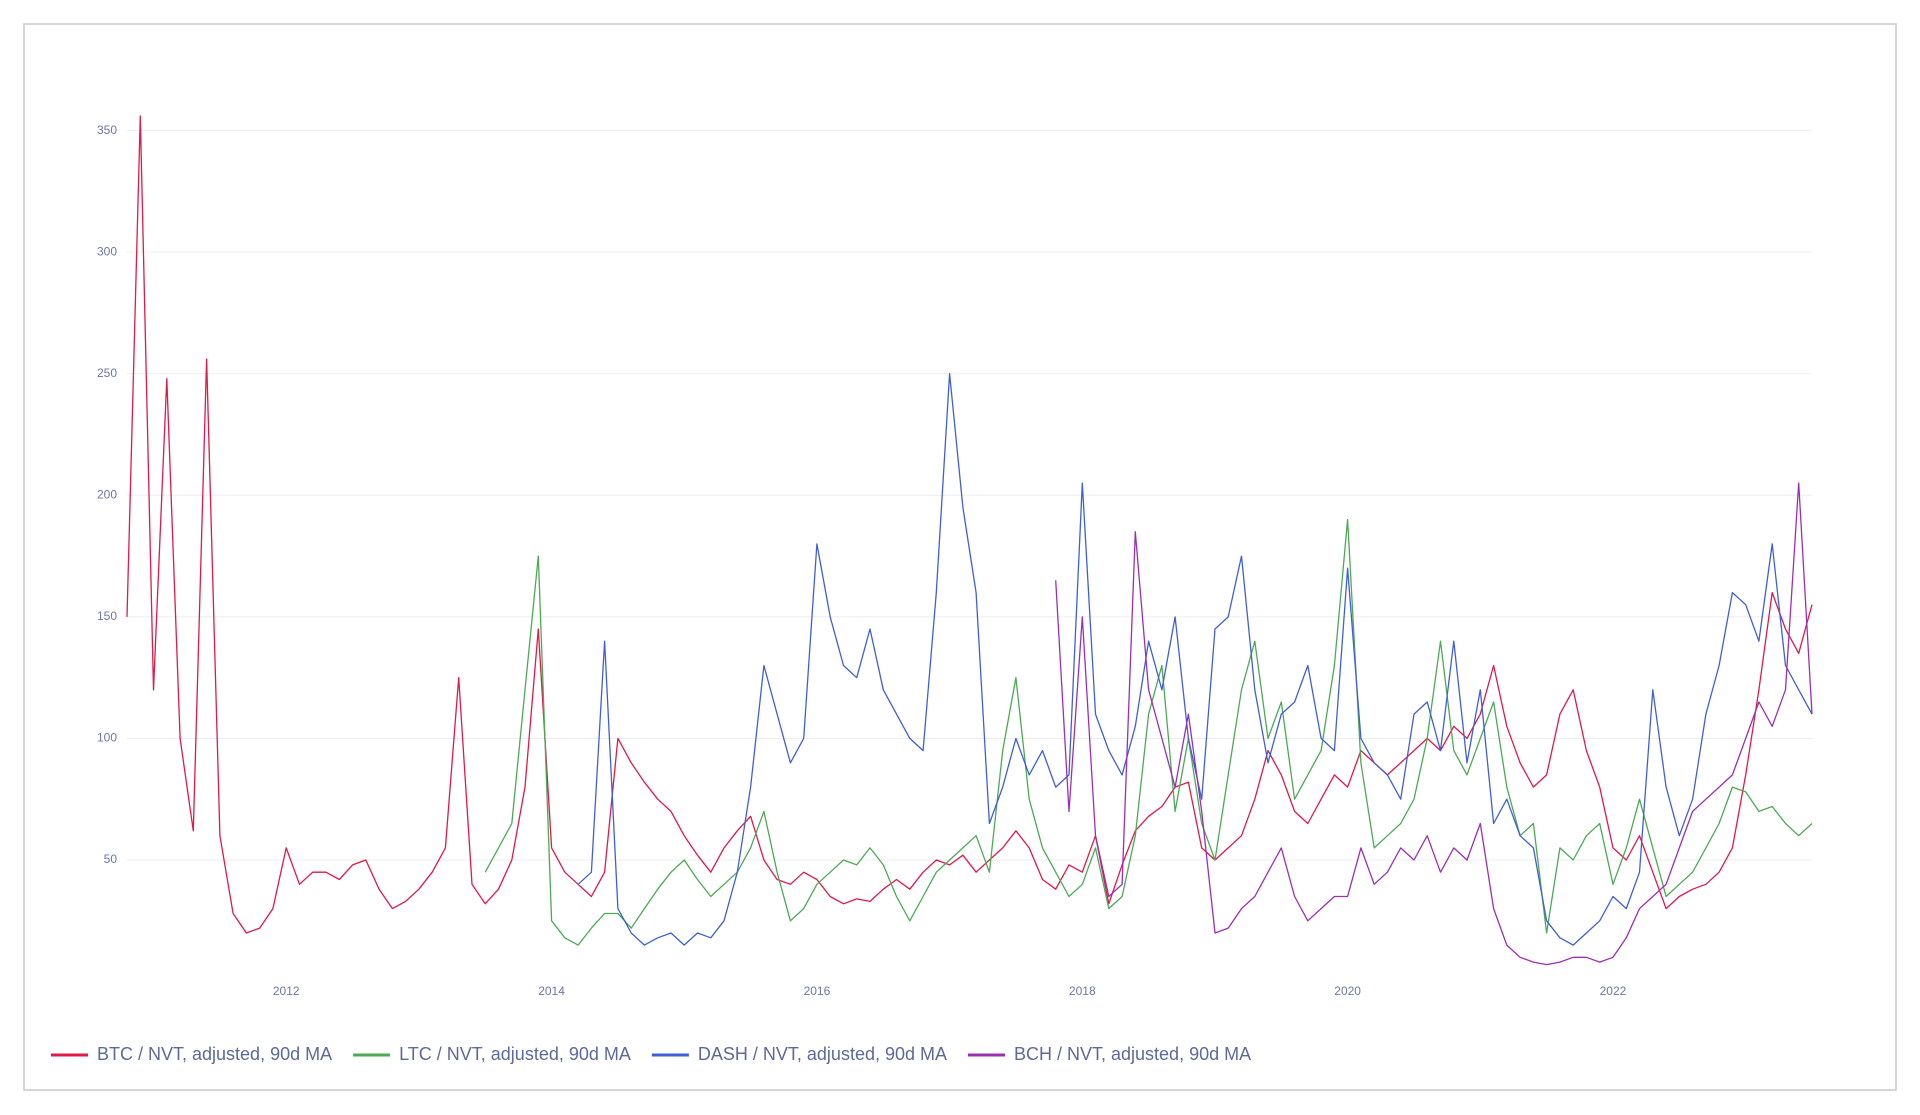  I want to click on x-tick-label: 2022, so click(1613, 991).